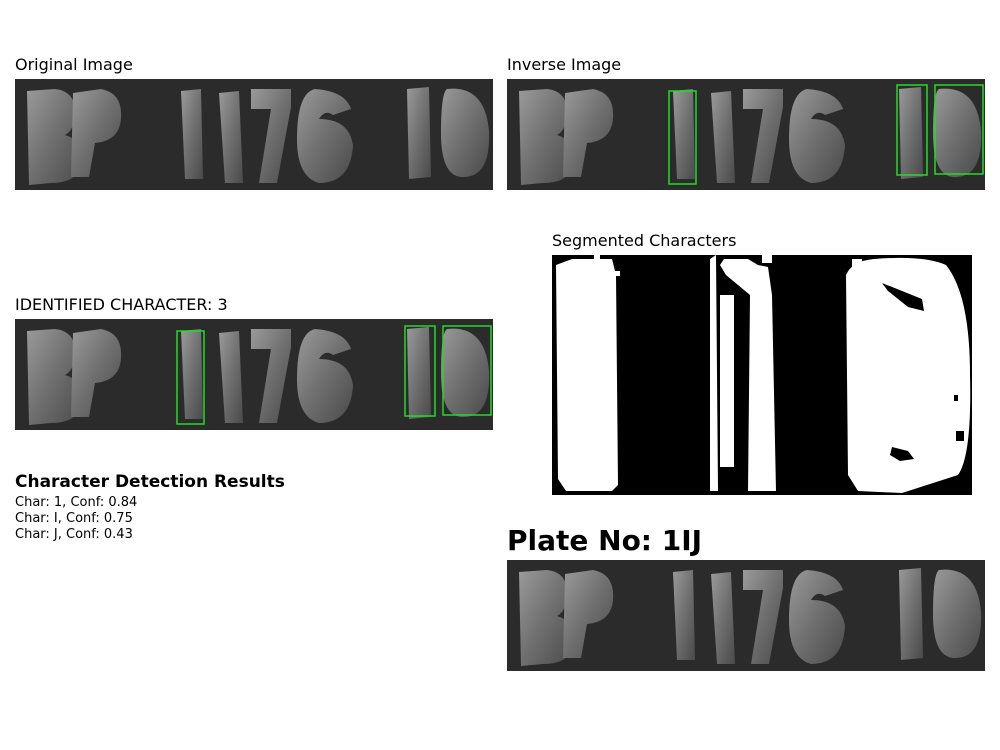  What do you see at coordinates (564, 64) in the screenshot?
I see `inverse-image-label: Inverse Image` at bounding box center [564, 64].